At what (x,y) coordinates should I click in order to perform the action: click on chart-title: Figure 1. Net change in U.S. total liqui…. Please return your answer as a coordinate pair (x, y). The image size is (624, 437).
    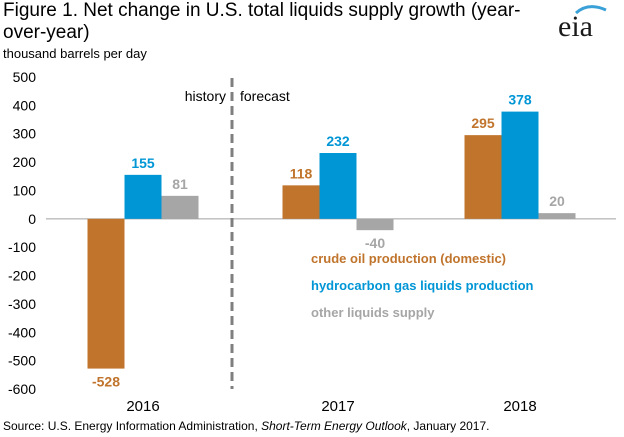
    Looking at the image, I should click on (262, 21).